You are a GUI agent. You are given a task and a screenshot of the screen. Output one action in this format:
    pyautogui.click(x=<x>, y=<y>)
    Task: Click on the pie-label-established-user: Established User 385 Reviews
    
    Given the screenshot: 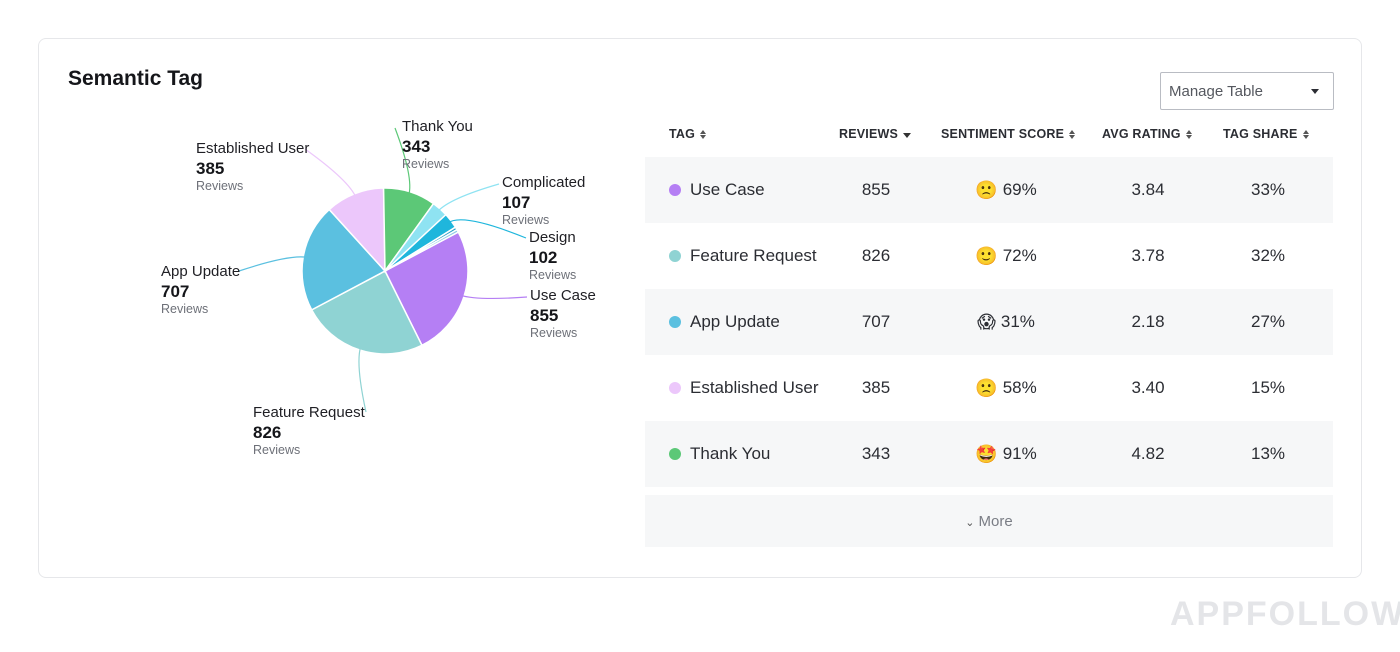 What is the action you would take?
    pyautogui.click(x=252, y=167)
    